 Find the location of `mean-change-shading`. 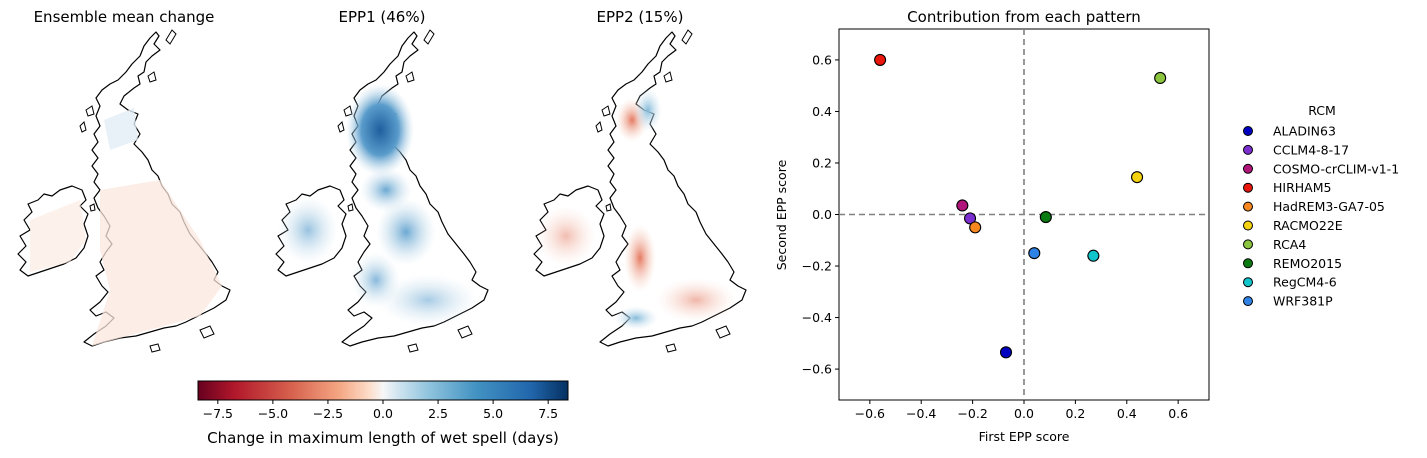

mean-change-shading is located at coordinates (157, 263).